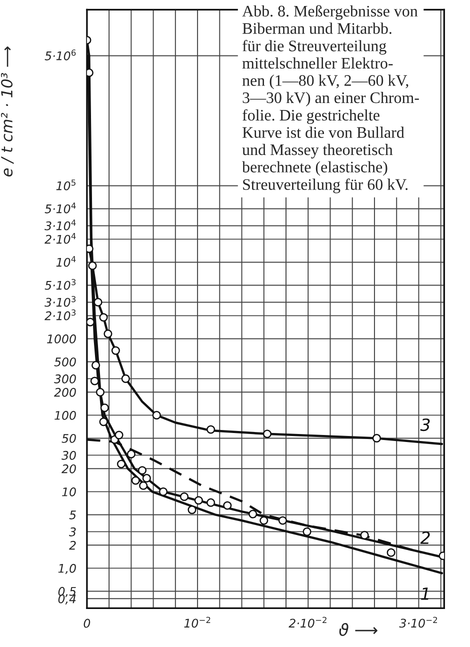  I want to click on y-tick-label: 3·10$^{3}$, so click(60, 301).